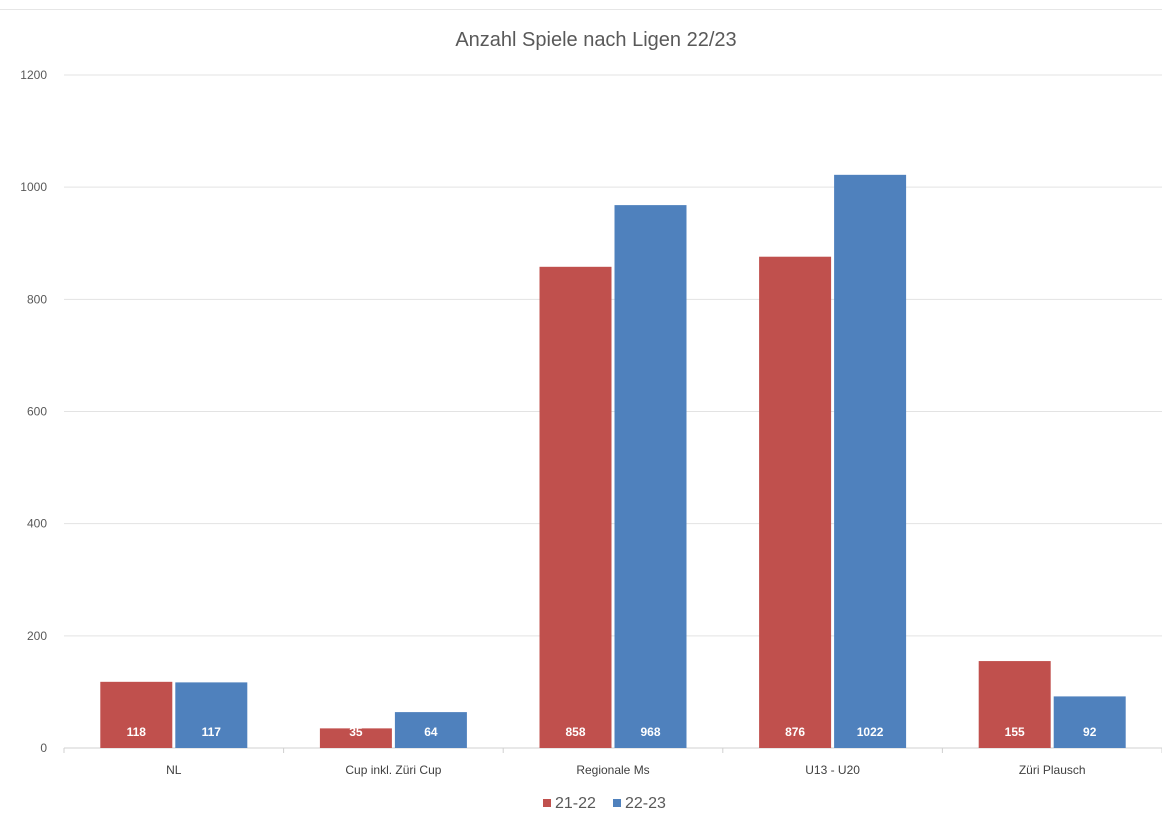  Describe the element at coordinates (37, 636) in the screenshot. I see `y-tick-label: 200` at that location.